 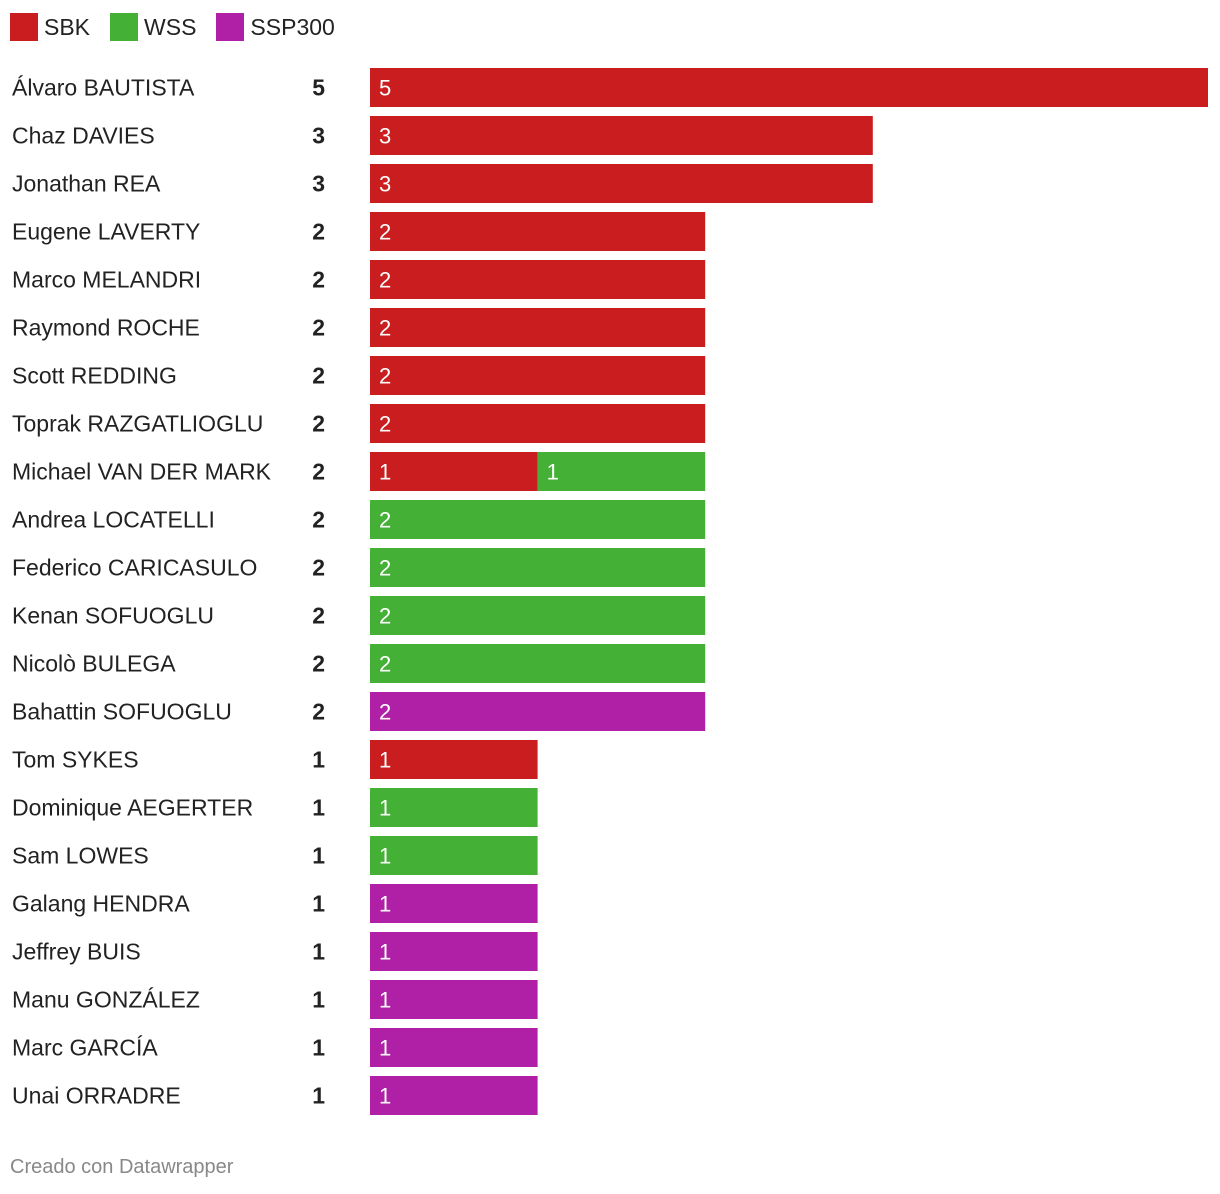 What do you see at coordinates (318, 712) in the screenshot?
I see `row-total-bahattin-sofuoglu: 2` at bounding box center [318, 712].